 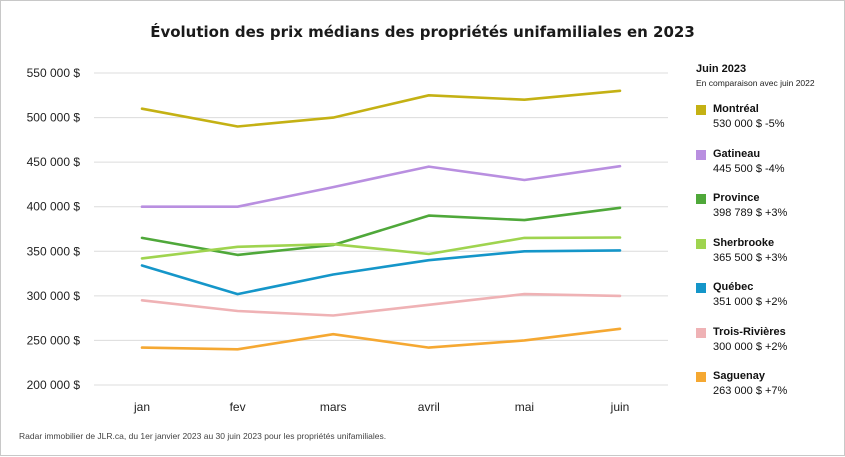 What do you see at coordinates (381, 339) in the screenshot?
I see `series-line-saguenay` at bounding box center [381, 339].